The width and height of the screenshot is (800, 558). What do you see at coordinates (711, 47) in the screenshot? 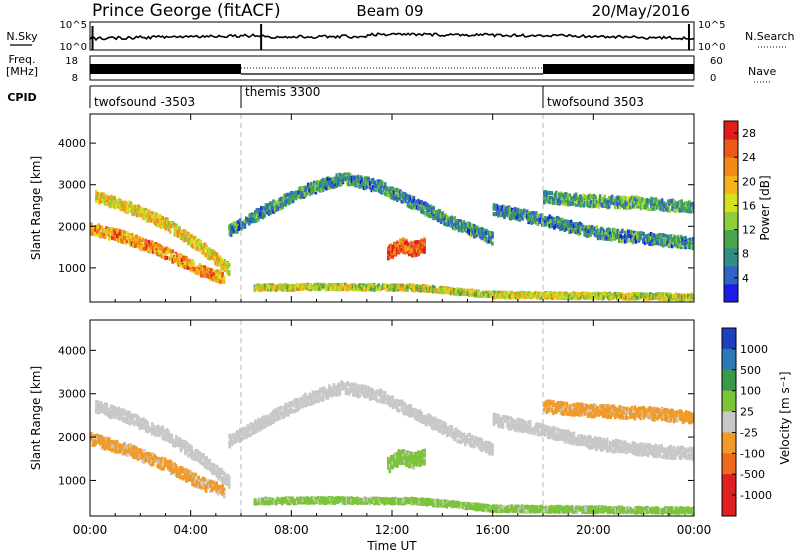
I see `nsearch-tick-bottom: 10^0` at bounding box center [711, 47].